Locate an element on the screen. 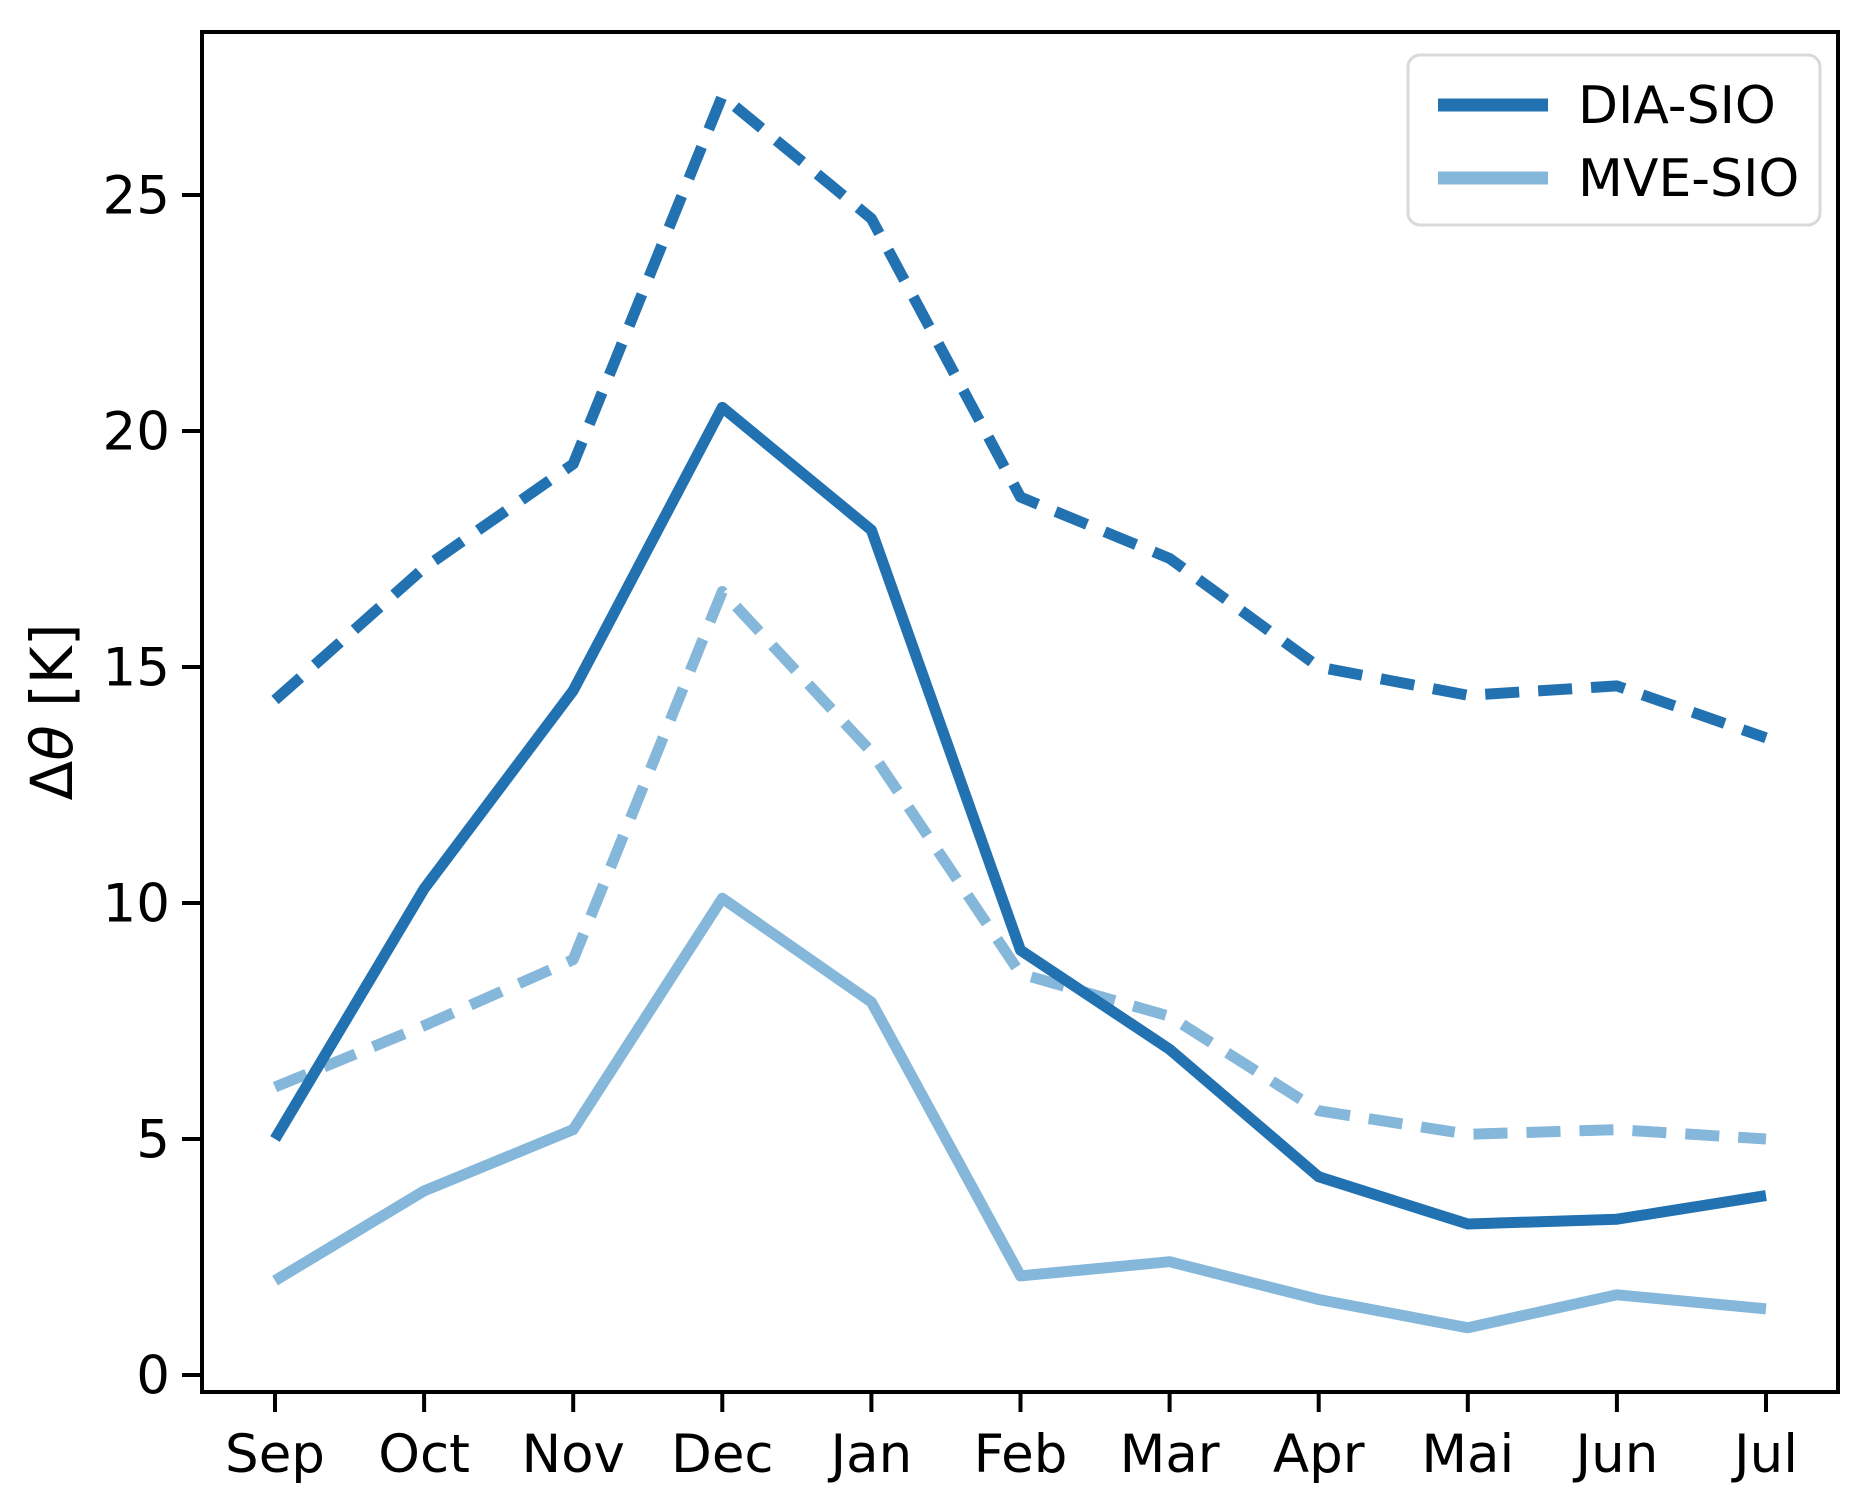 This screenshot has height=1490, width=1866. y-tick-label: 5 is located at coordinates (153, 1140).